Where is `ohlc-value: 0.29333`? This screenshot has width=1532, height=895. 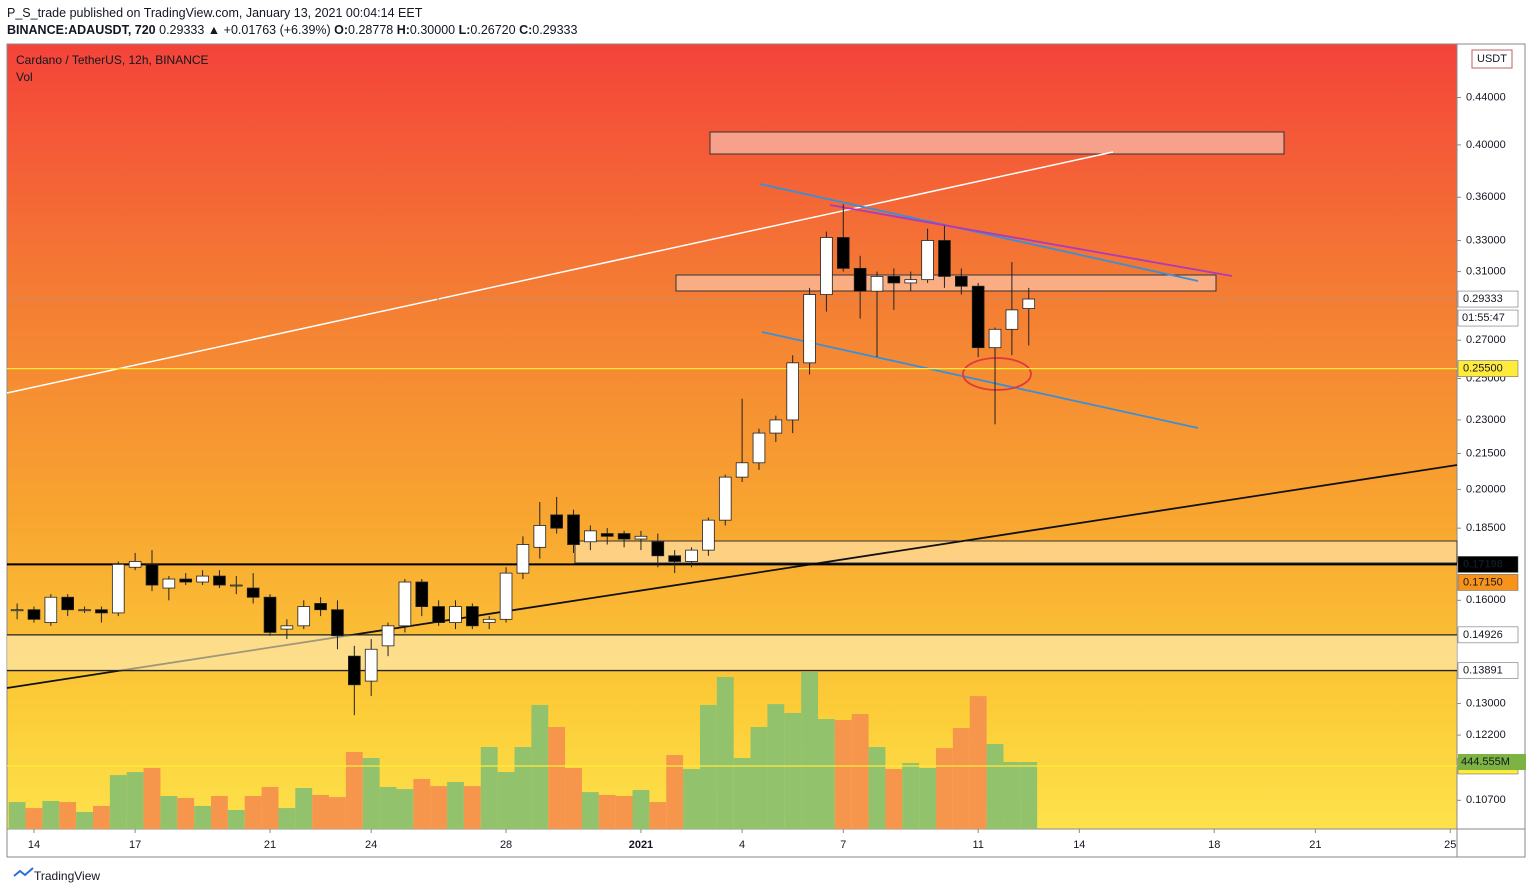
ohlc-value: 0.29333 is located at coordinates (555, 30).